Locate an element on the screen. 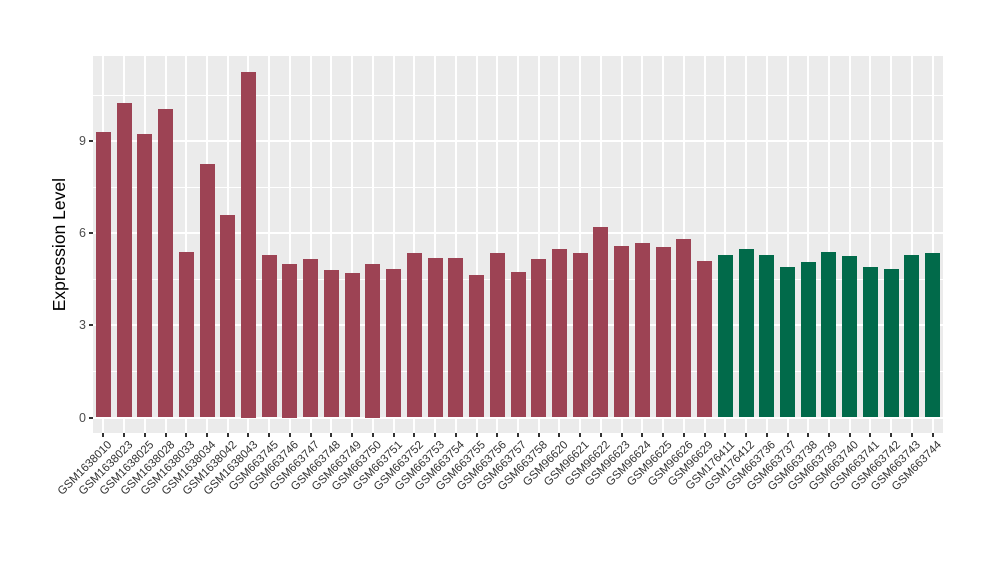 The image size is (1000, 580). x-tick-mark-GSM663744 is located at coordinates (932, 435).